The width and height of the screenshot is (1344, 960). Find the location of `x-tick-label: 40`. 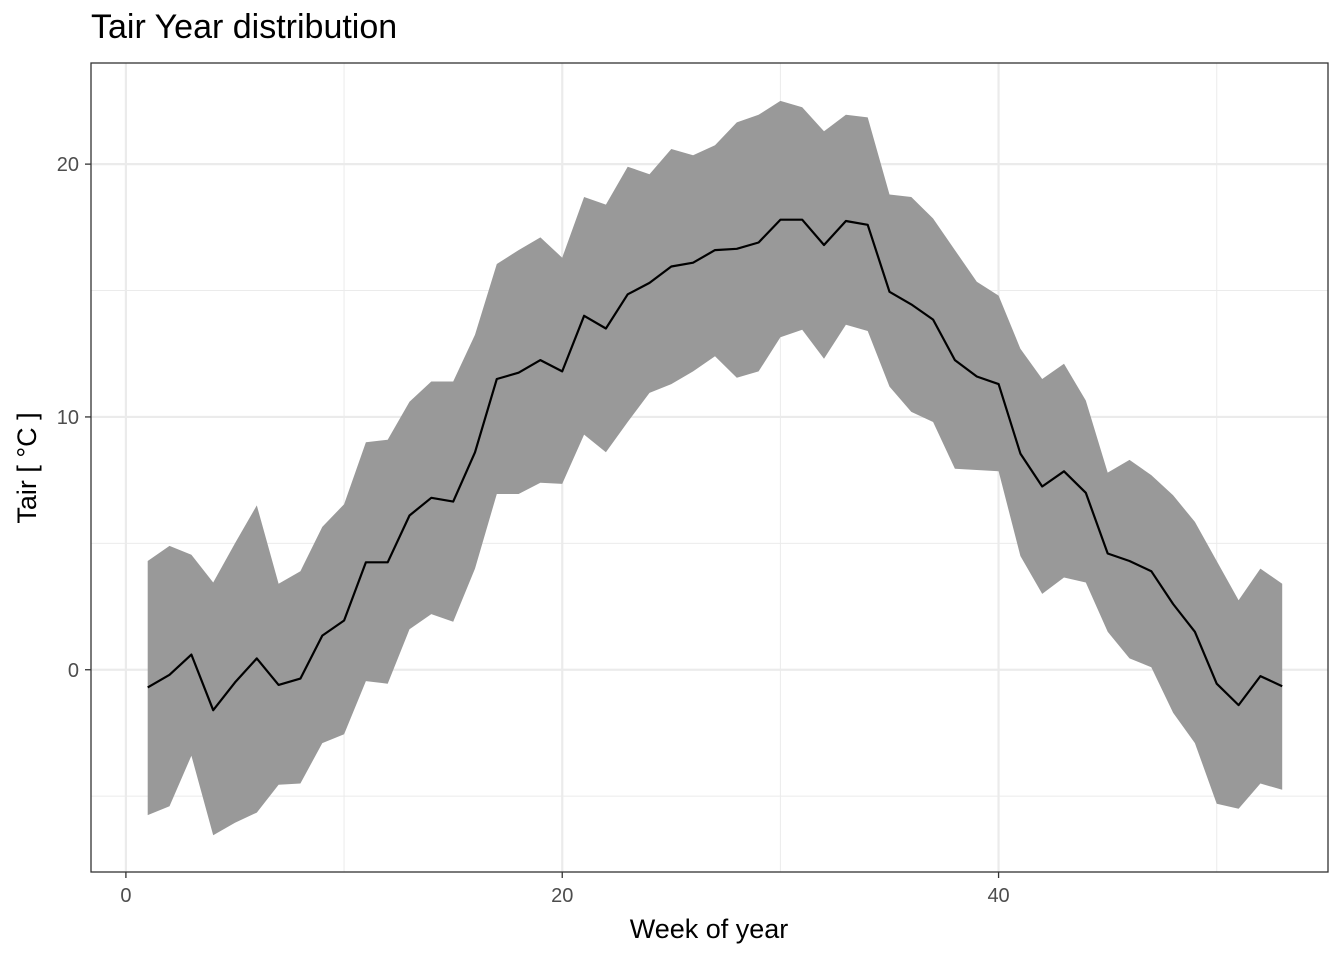

x-tick-label: 40 is located at coordinates (998, 896).